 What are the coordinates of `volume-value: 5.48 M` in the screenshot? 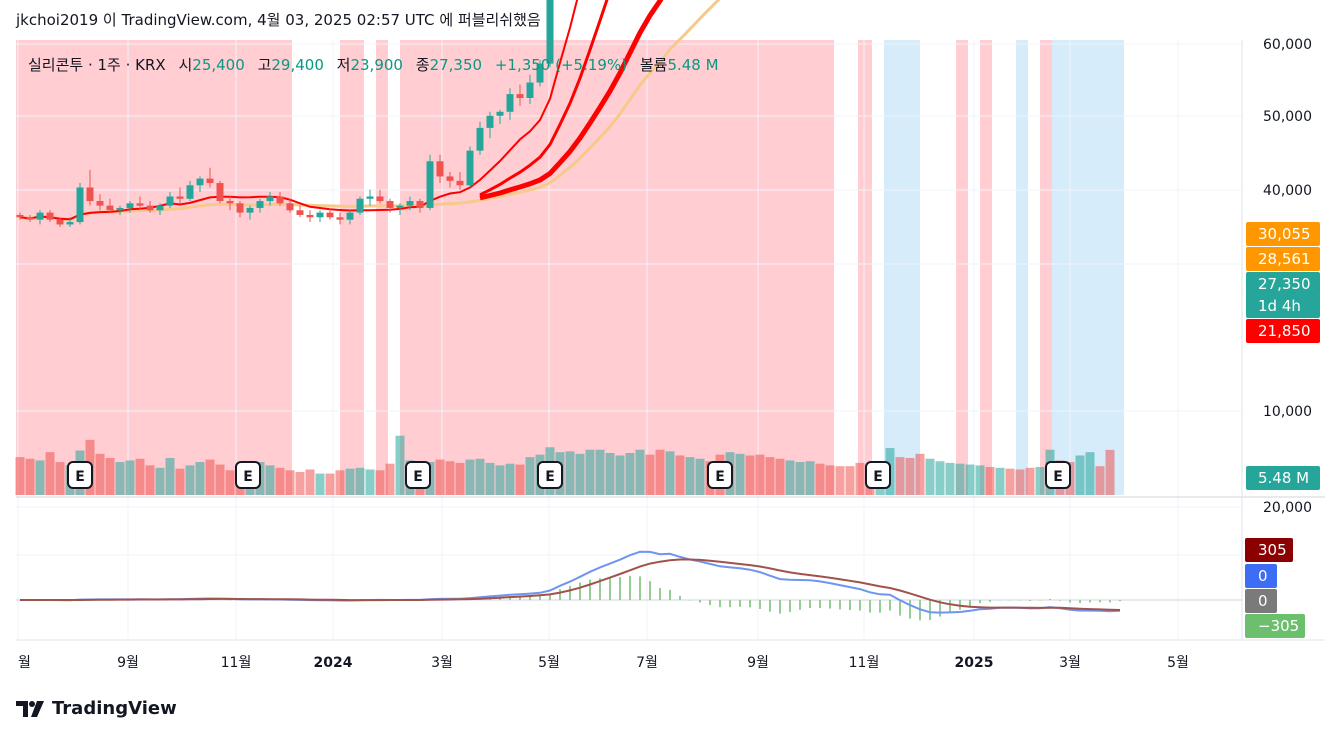 It's located at (693, 65).